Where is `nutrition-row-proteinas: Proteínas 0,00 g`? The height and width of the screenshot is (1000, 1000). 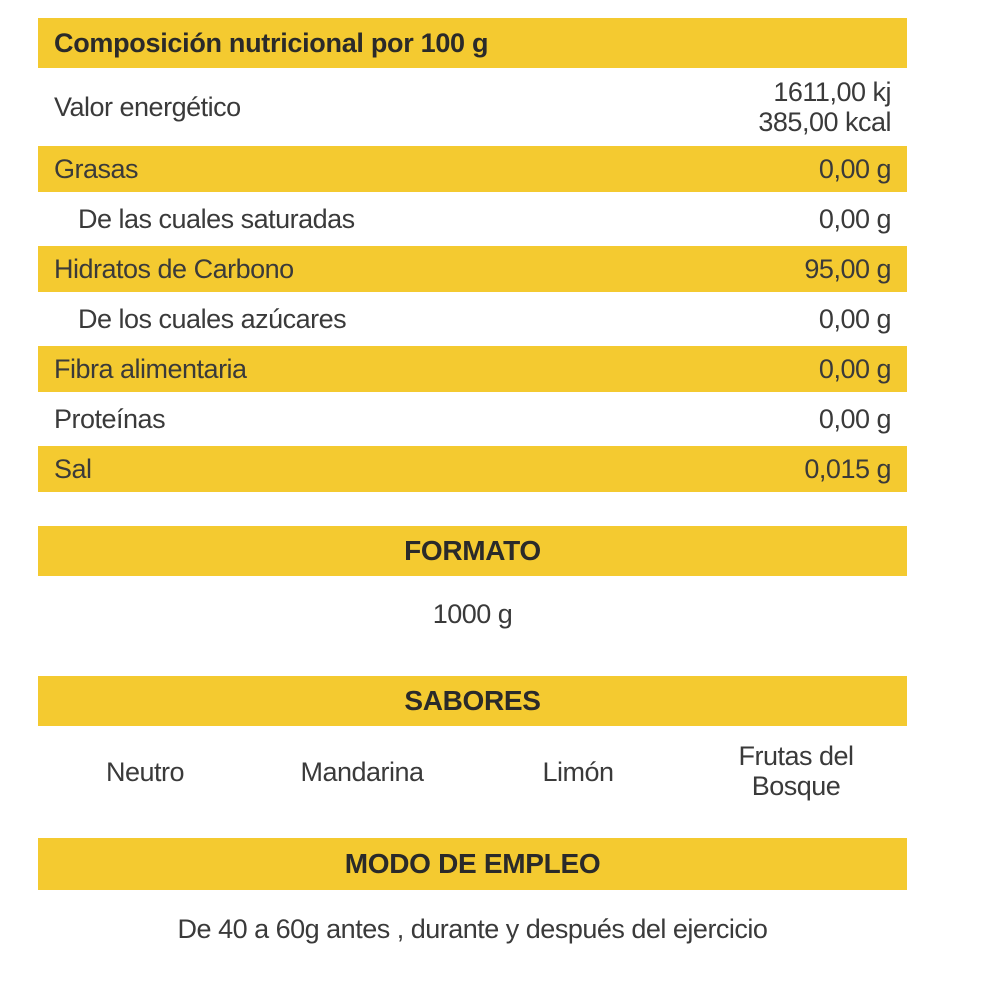
nutrition-row-proteinas: Proteínas 0,00 g is located at coordinates (472, 419).